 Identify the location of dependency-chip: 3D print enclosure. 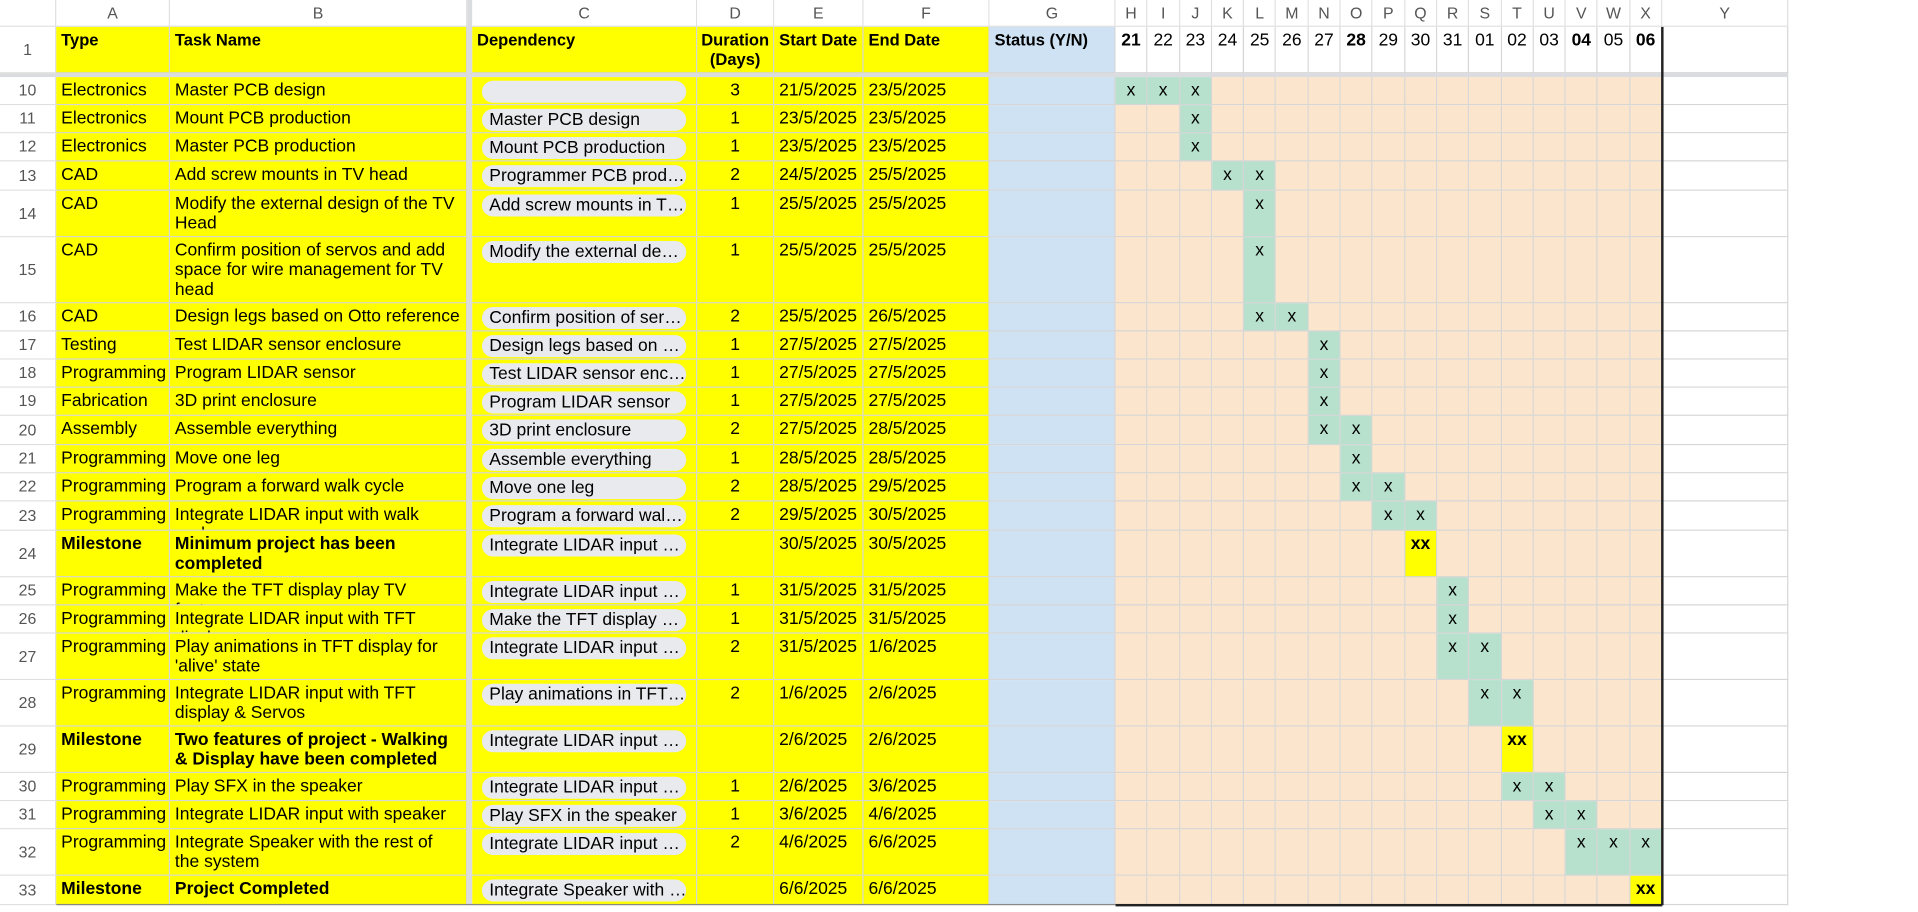
(584, 430).